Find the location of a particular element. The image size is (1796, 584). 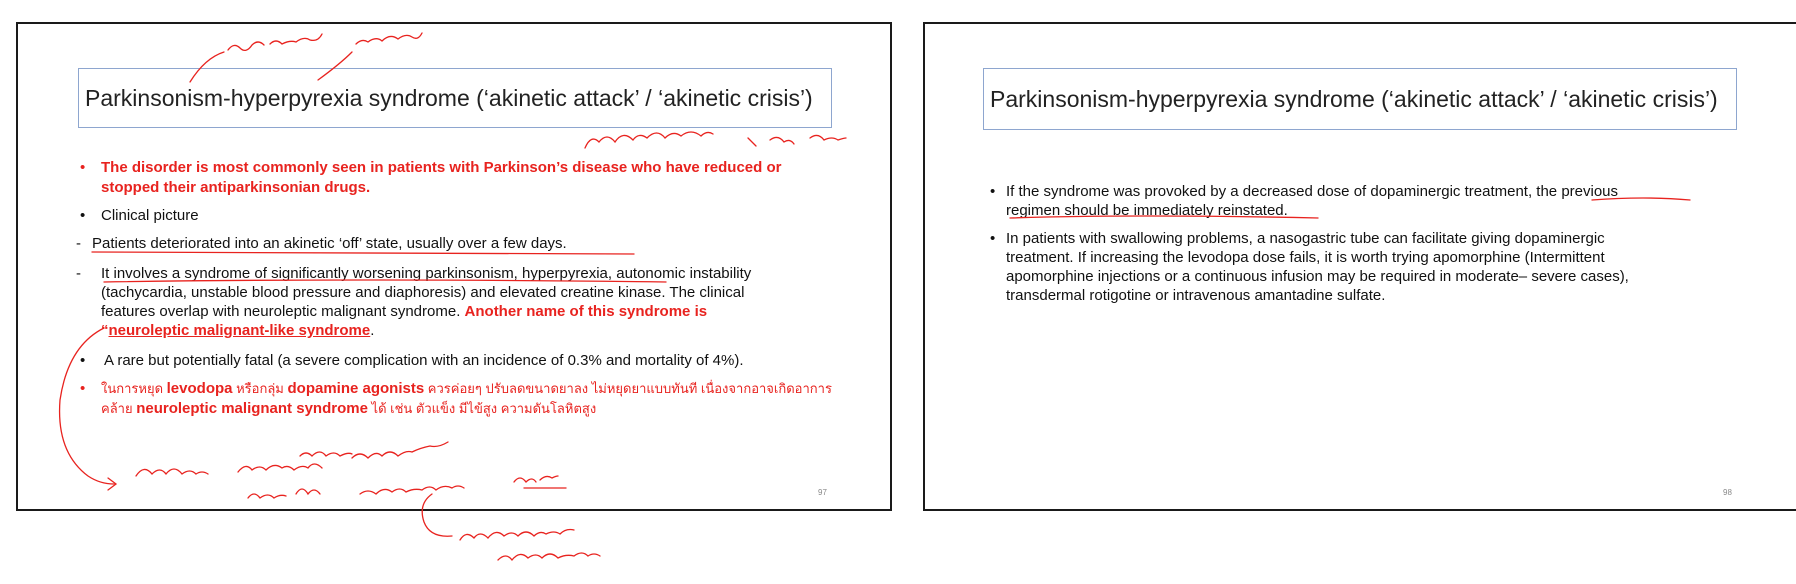

nms-term: neuroleptic malignant syndrome is located at coordinates (252, 408).